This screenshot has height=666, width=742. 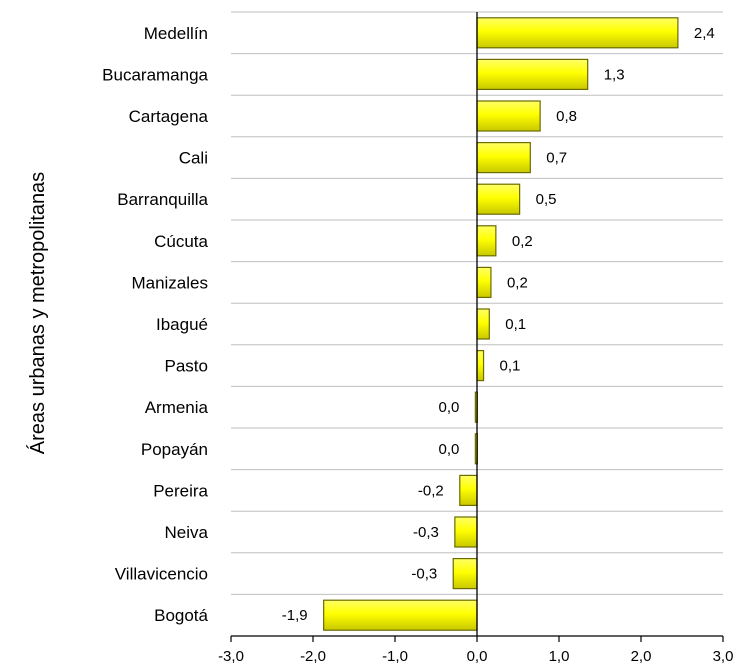 I want to click on data-label: 0,7, so click(x=556, y=158).